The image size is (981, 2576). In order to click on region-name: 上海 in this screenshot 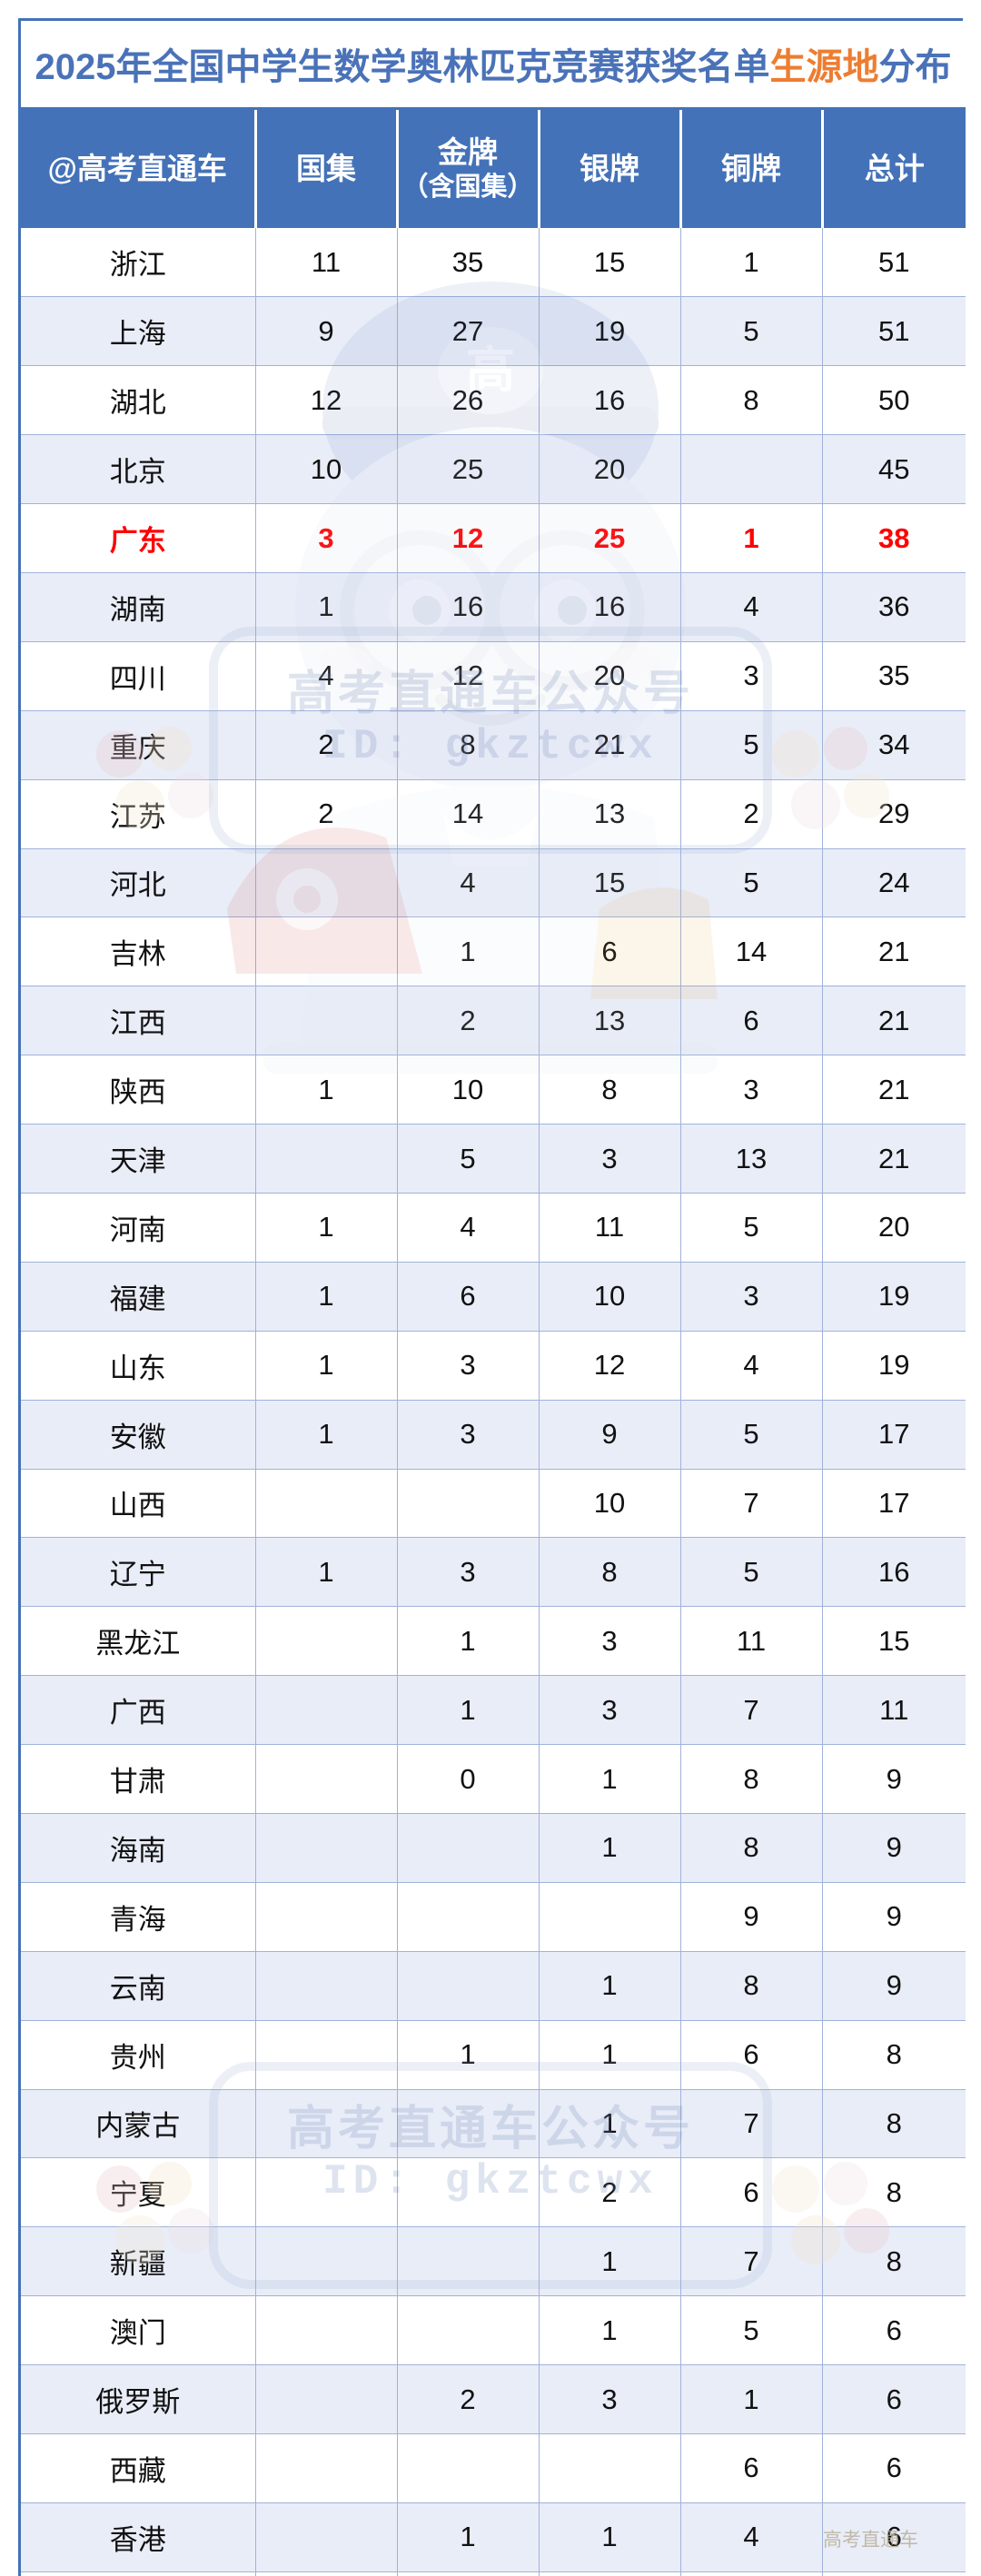, I will do `click(139, 331)`.